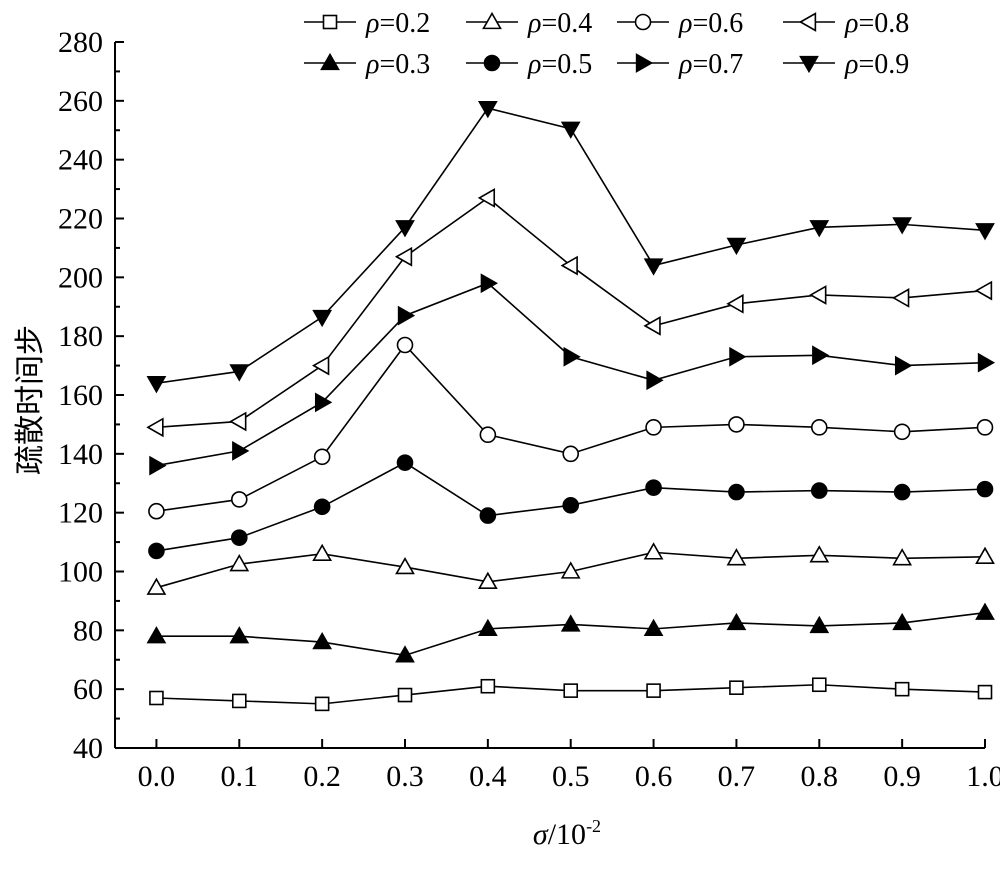 The height and width of the screenshot is (876, 1000). Describe the element at coordinates (559, 64) in the screenshot. I see `legend-label: ρ=0.5` at that location.